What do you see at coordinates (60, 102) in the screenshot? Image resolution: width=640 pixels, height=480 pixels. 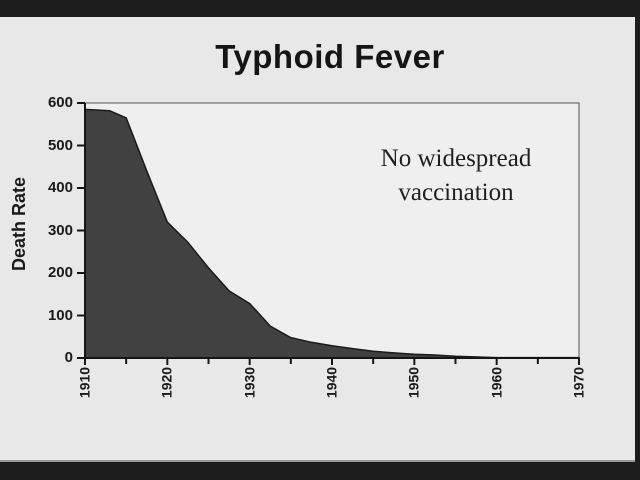 I see `y-tick-label-600: 600` at bounding box center [60, 102].